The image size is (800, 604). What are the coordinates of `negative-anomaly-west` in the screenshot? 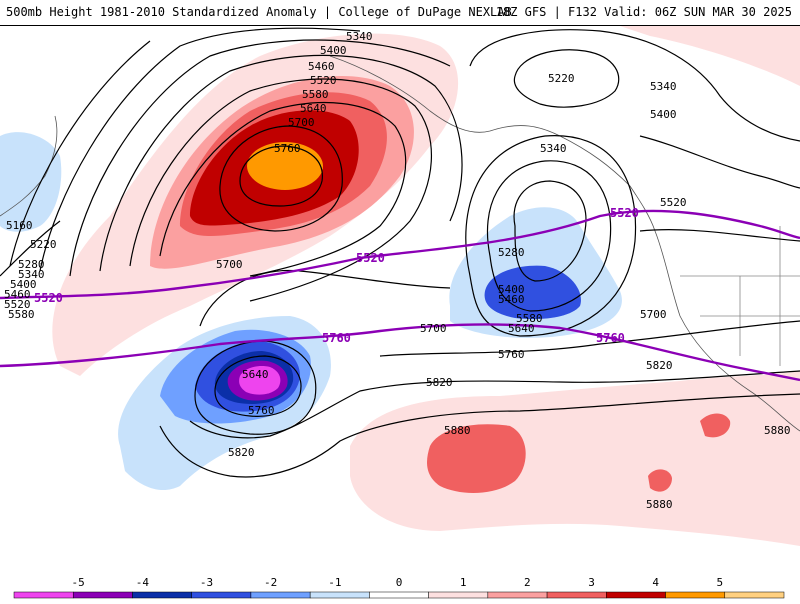 It's located at (31, 182).